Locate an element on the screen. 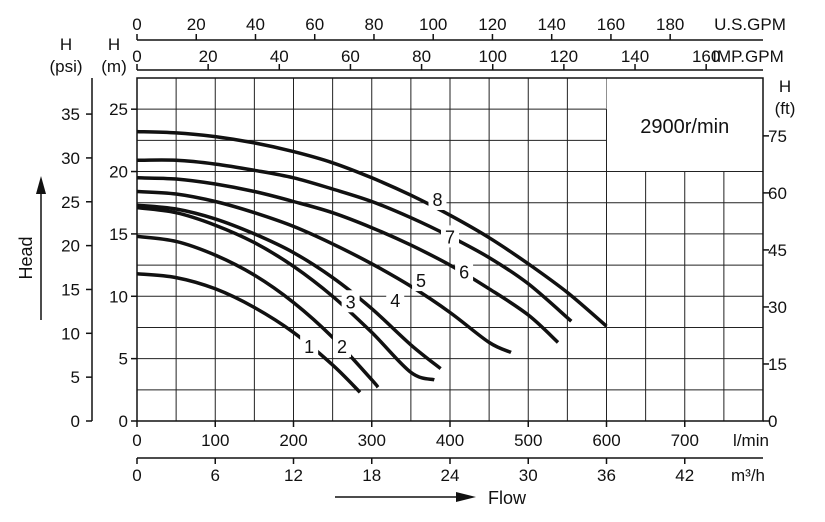  lmin-tick-label: 100 is located at coordinates (215, 440).